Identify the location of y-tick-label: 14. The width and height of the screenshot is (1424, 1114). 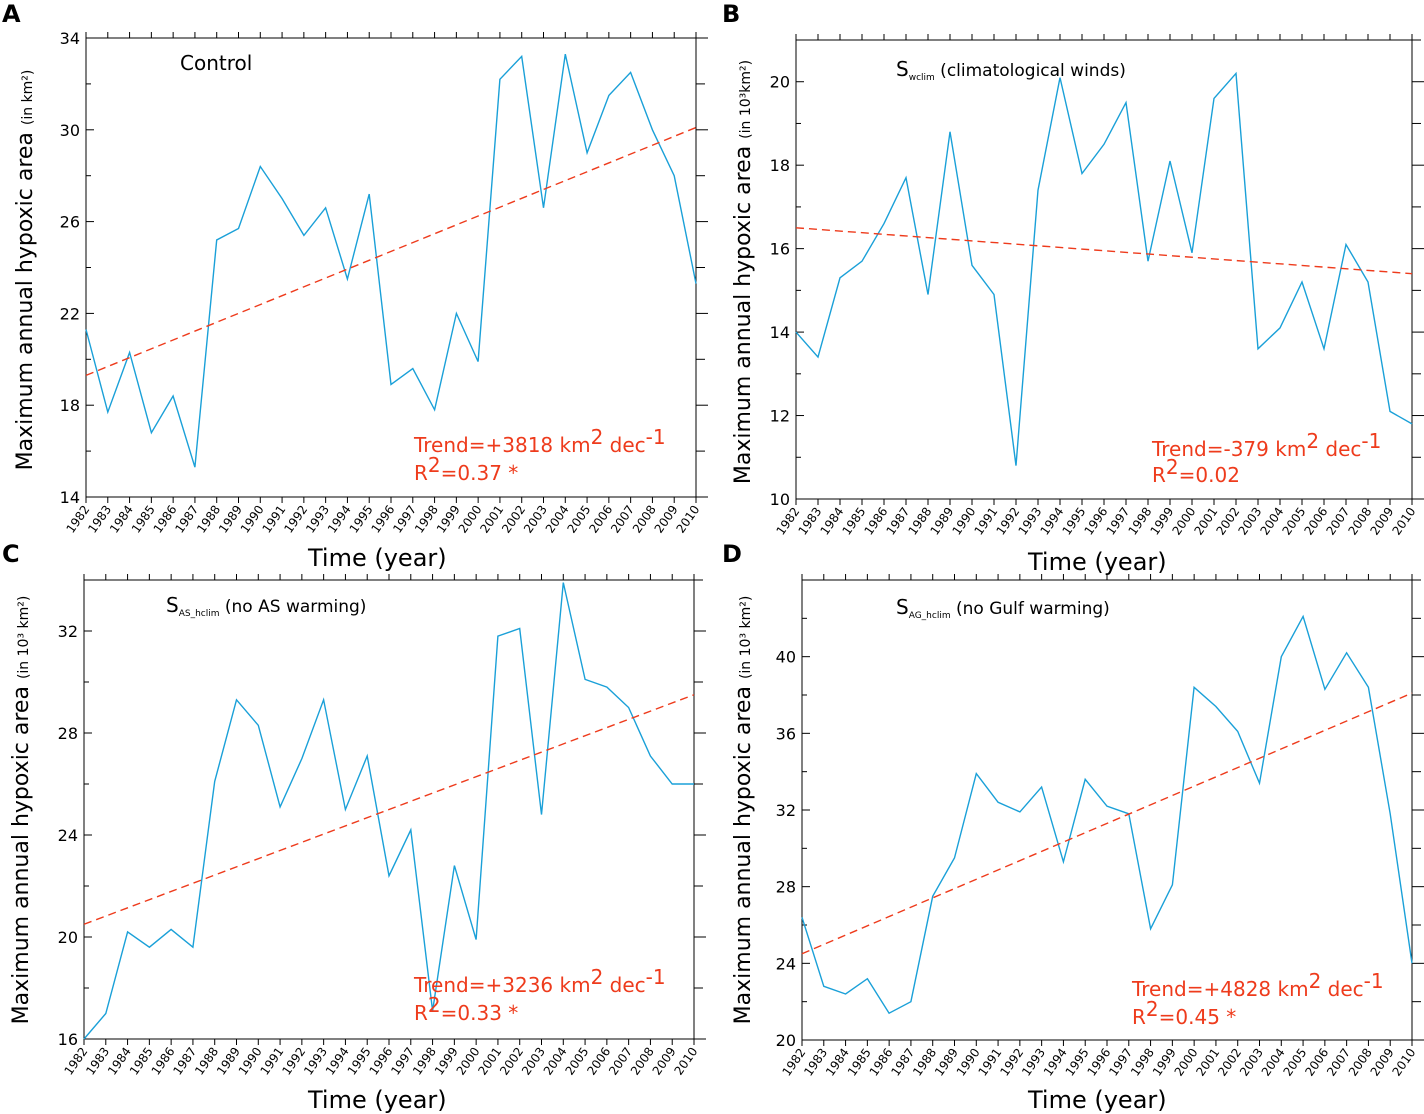
(70, 497).